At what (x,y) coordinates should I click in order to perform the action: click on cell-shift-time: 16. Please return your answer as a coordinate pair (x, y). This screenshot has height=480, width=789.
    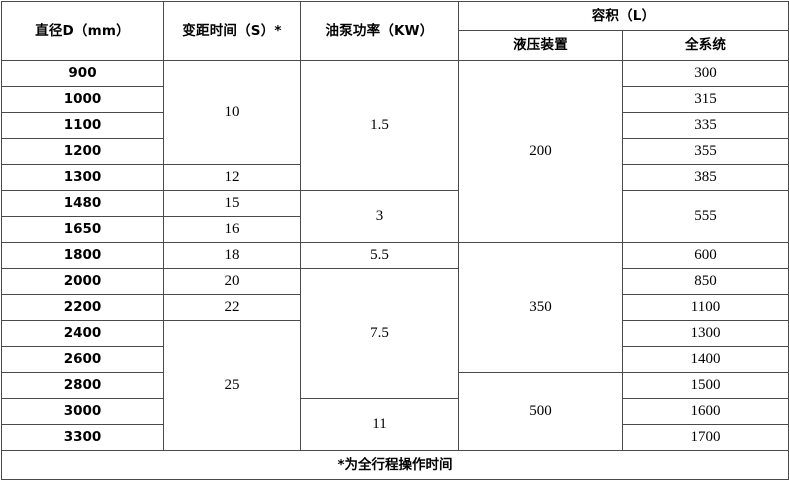
    Looking at the image, I should click on (232, 229).